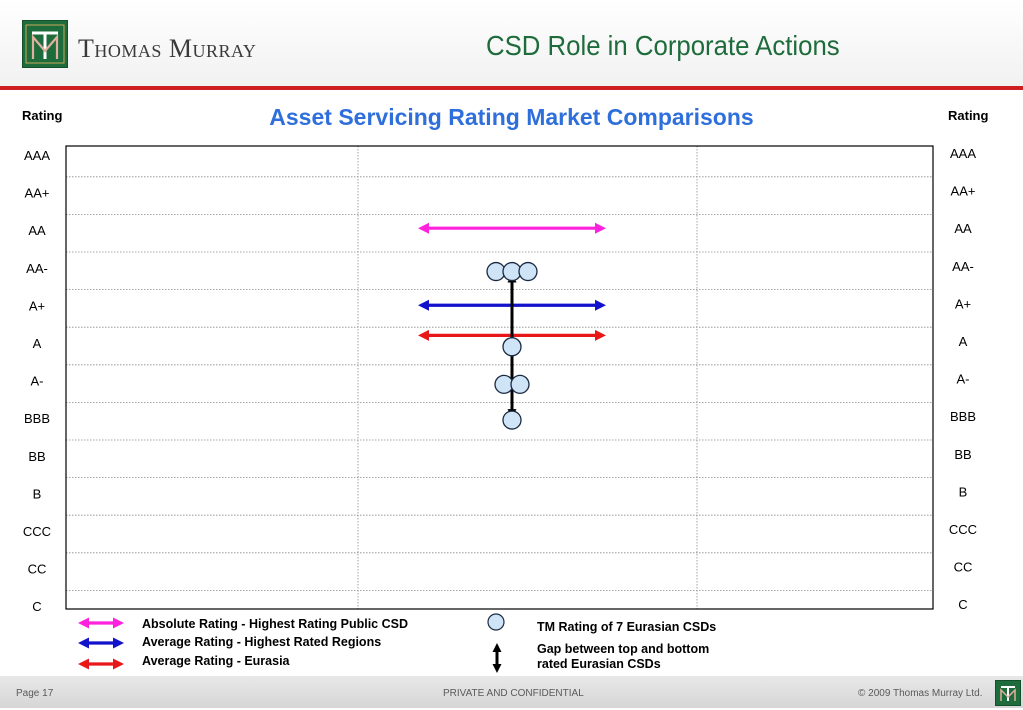 The width and height of the screenshot is (1023, 710). Describe the element at coordinates (37, 193) in the screenshot. I see `y-tick-left: AA+` at that location.